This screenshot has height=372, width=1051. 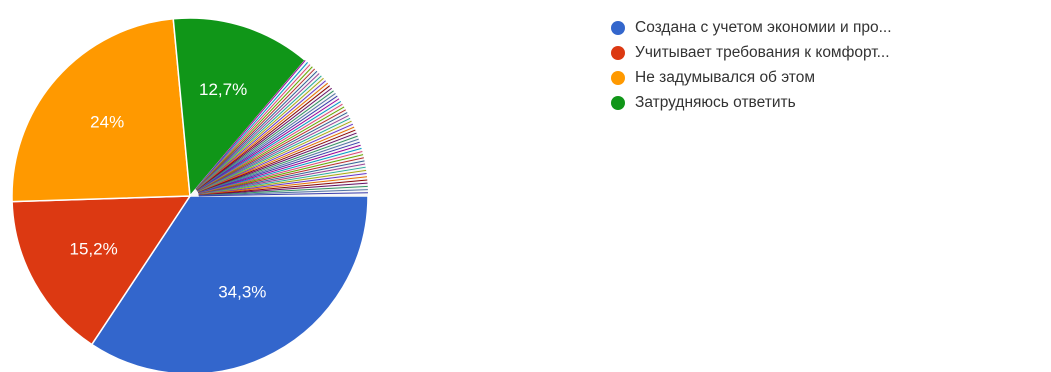 I want to click on legend-item-3: Не задумывался об этом, so click(x=751, y=78).